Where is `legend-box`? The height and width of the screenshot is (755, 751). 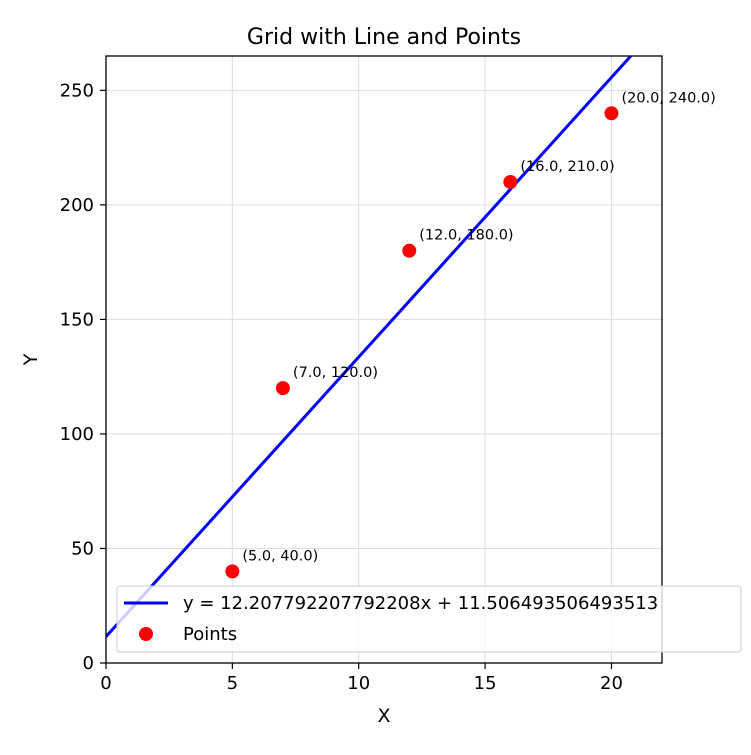
legend-box is located at coordinates (429, 619).